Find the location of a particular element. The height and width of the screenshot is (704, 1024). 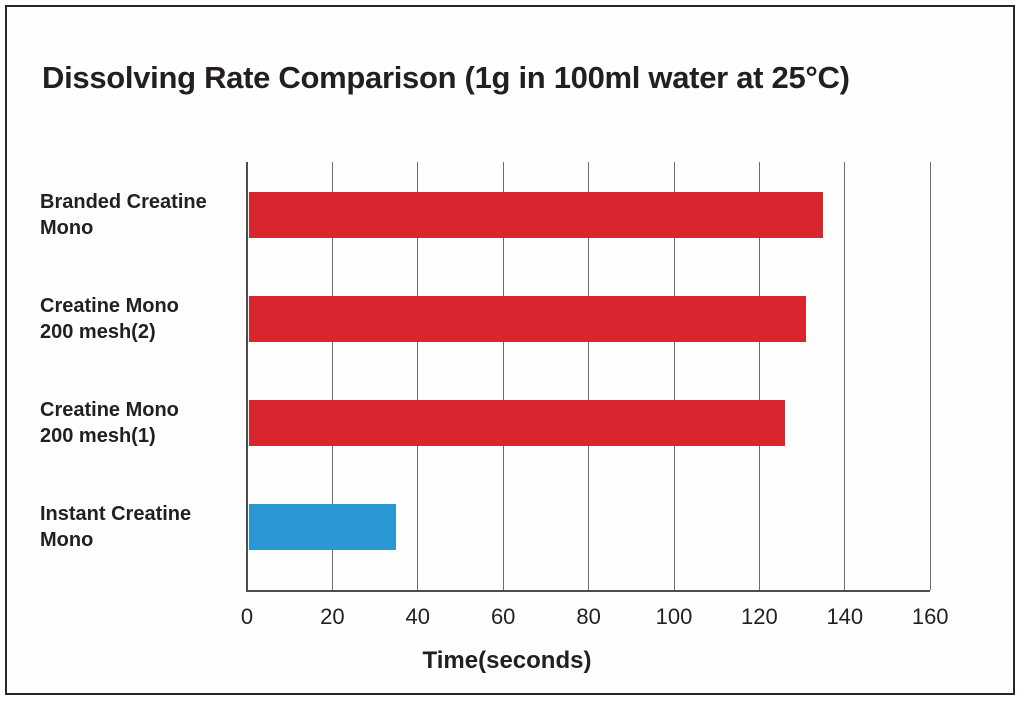

category-label-line: Instant Creatine is located at coordinates (116, 514).